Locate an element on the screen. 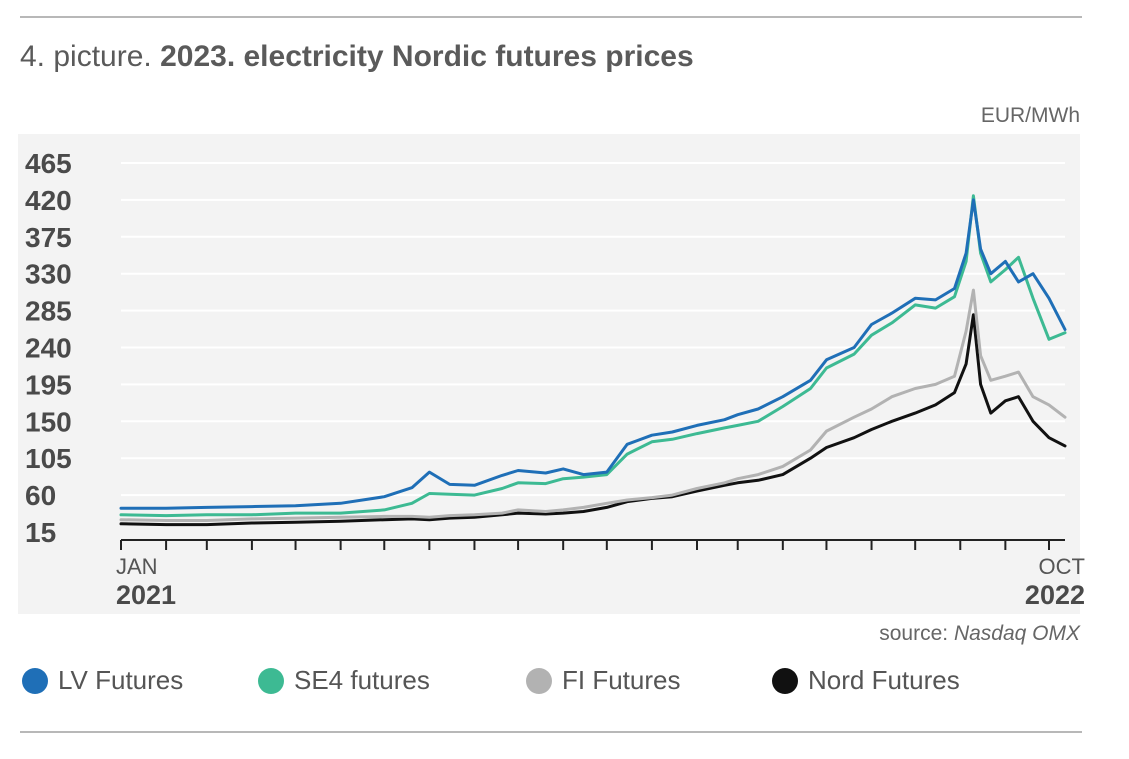  top-divider is located at coordinates (551, 17).